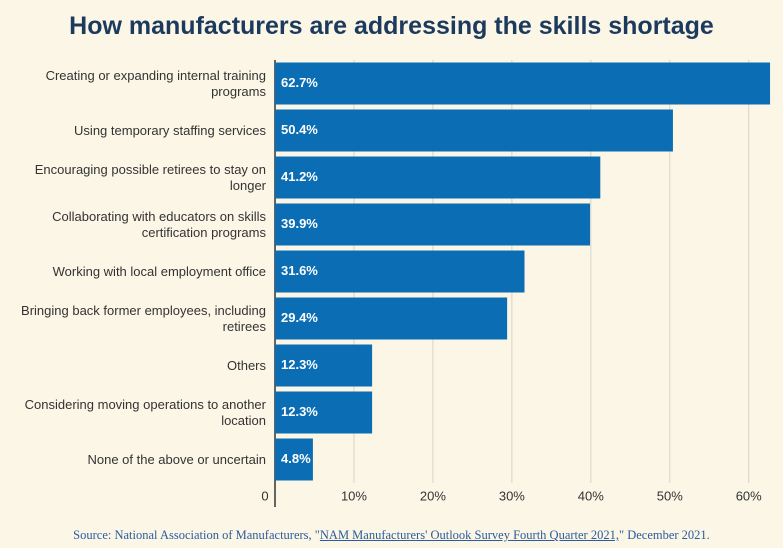 This screenshot has width=783, height=548. What do you see at coordinates (299, 82) in the screenshot?
I see `value-label: 62.7%` at bounding box center [299, 82].